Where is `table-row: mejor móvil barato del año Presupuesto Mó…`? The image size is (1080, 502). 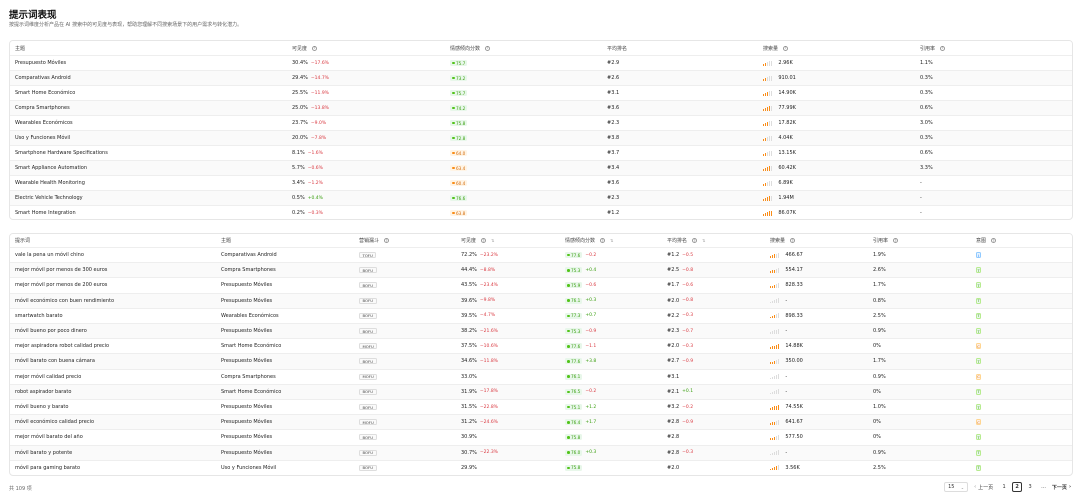 table-row: mejor móvil barato del año Presupuesto Mó… is located at coordinates (541, 438).